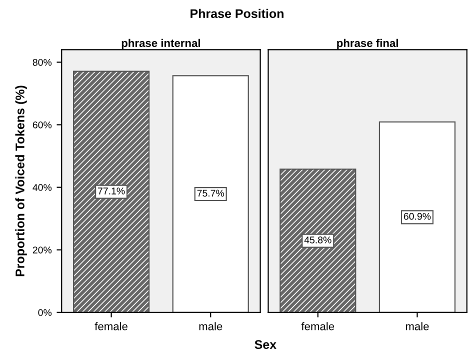 This screenshot has height=355, width=474. Describe the element at coordinates (21, 181) in the screenshot. I see `y-axis-title: Proportion of Voiced Tokens (%)` at that location.